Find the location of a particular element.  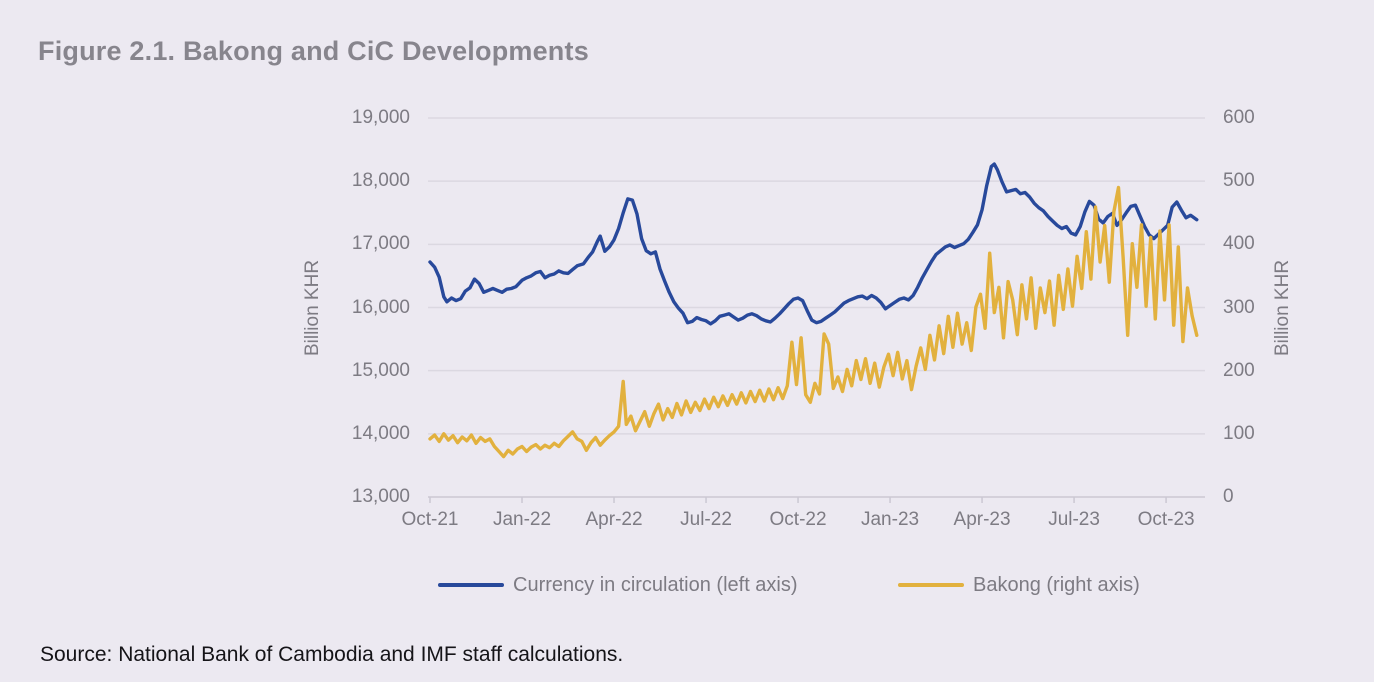

x-axis-tick-label: Apr-22 is located at coordinates (614, 519).